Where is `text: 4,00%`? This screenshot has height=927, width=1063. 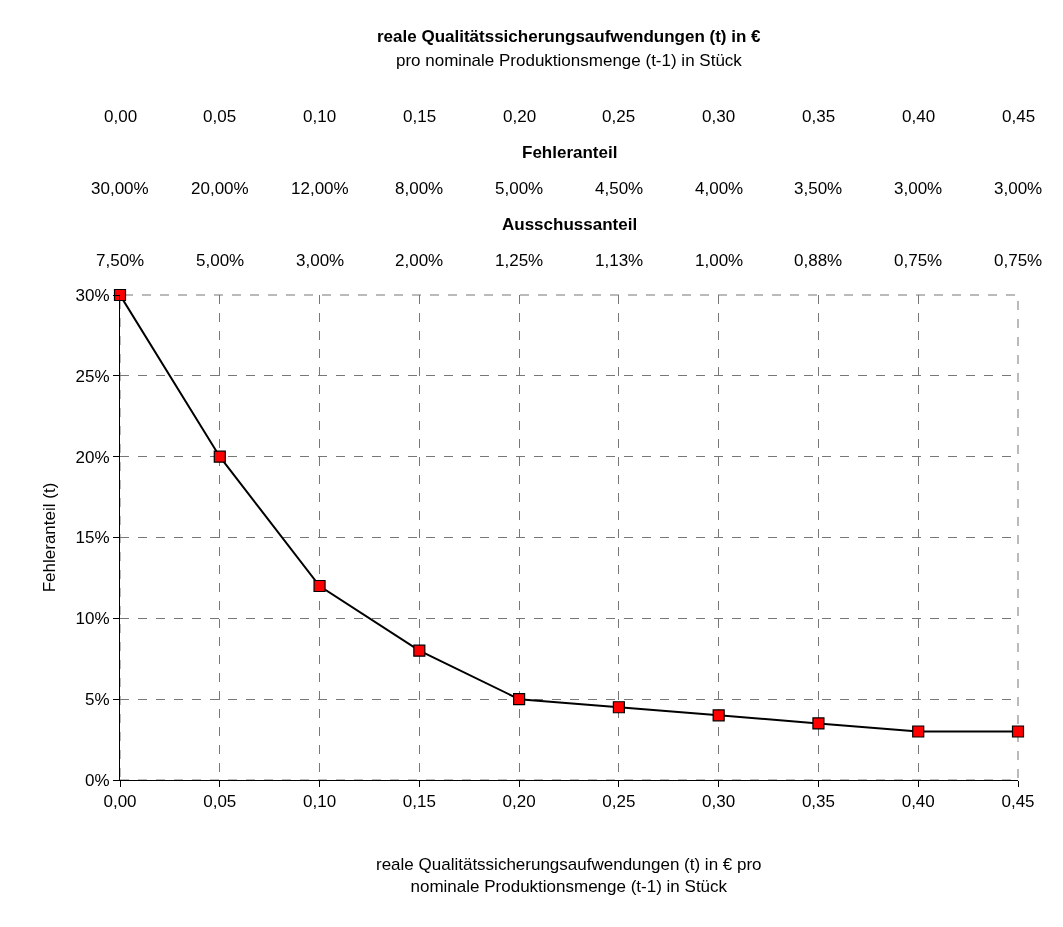
text: 4,00% is located at coordinates (719, 188).